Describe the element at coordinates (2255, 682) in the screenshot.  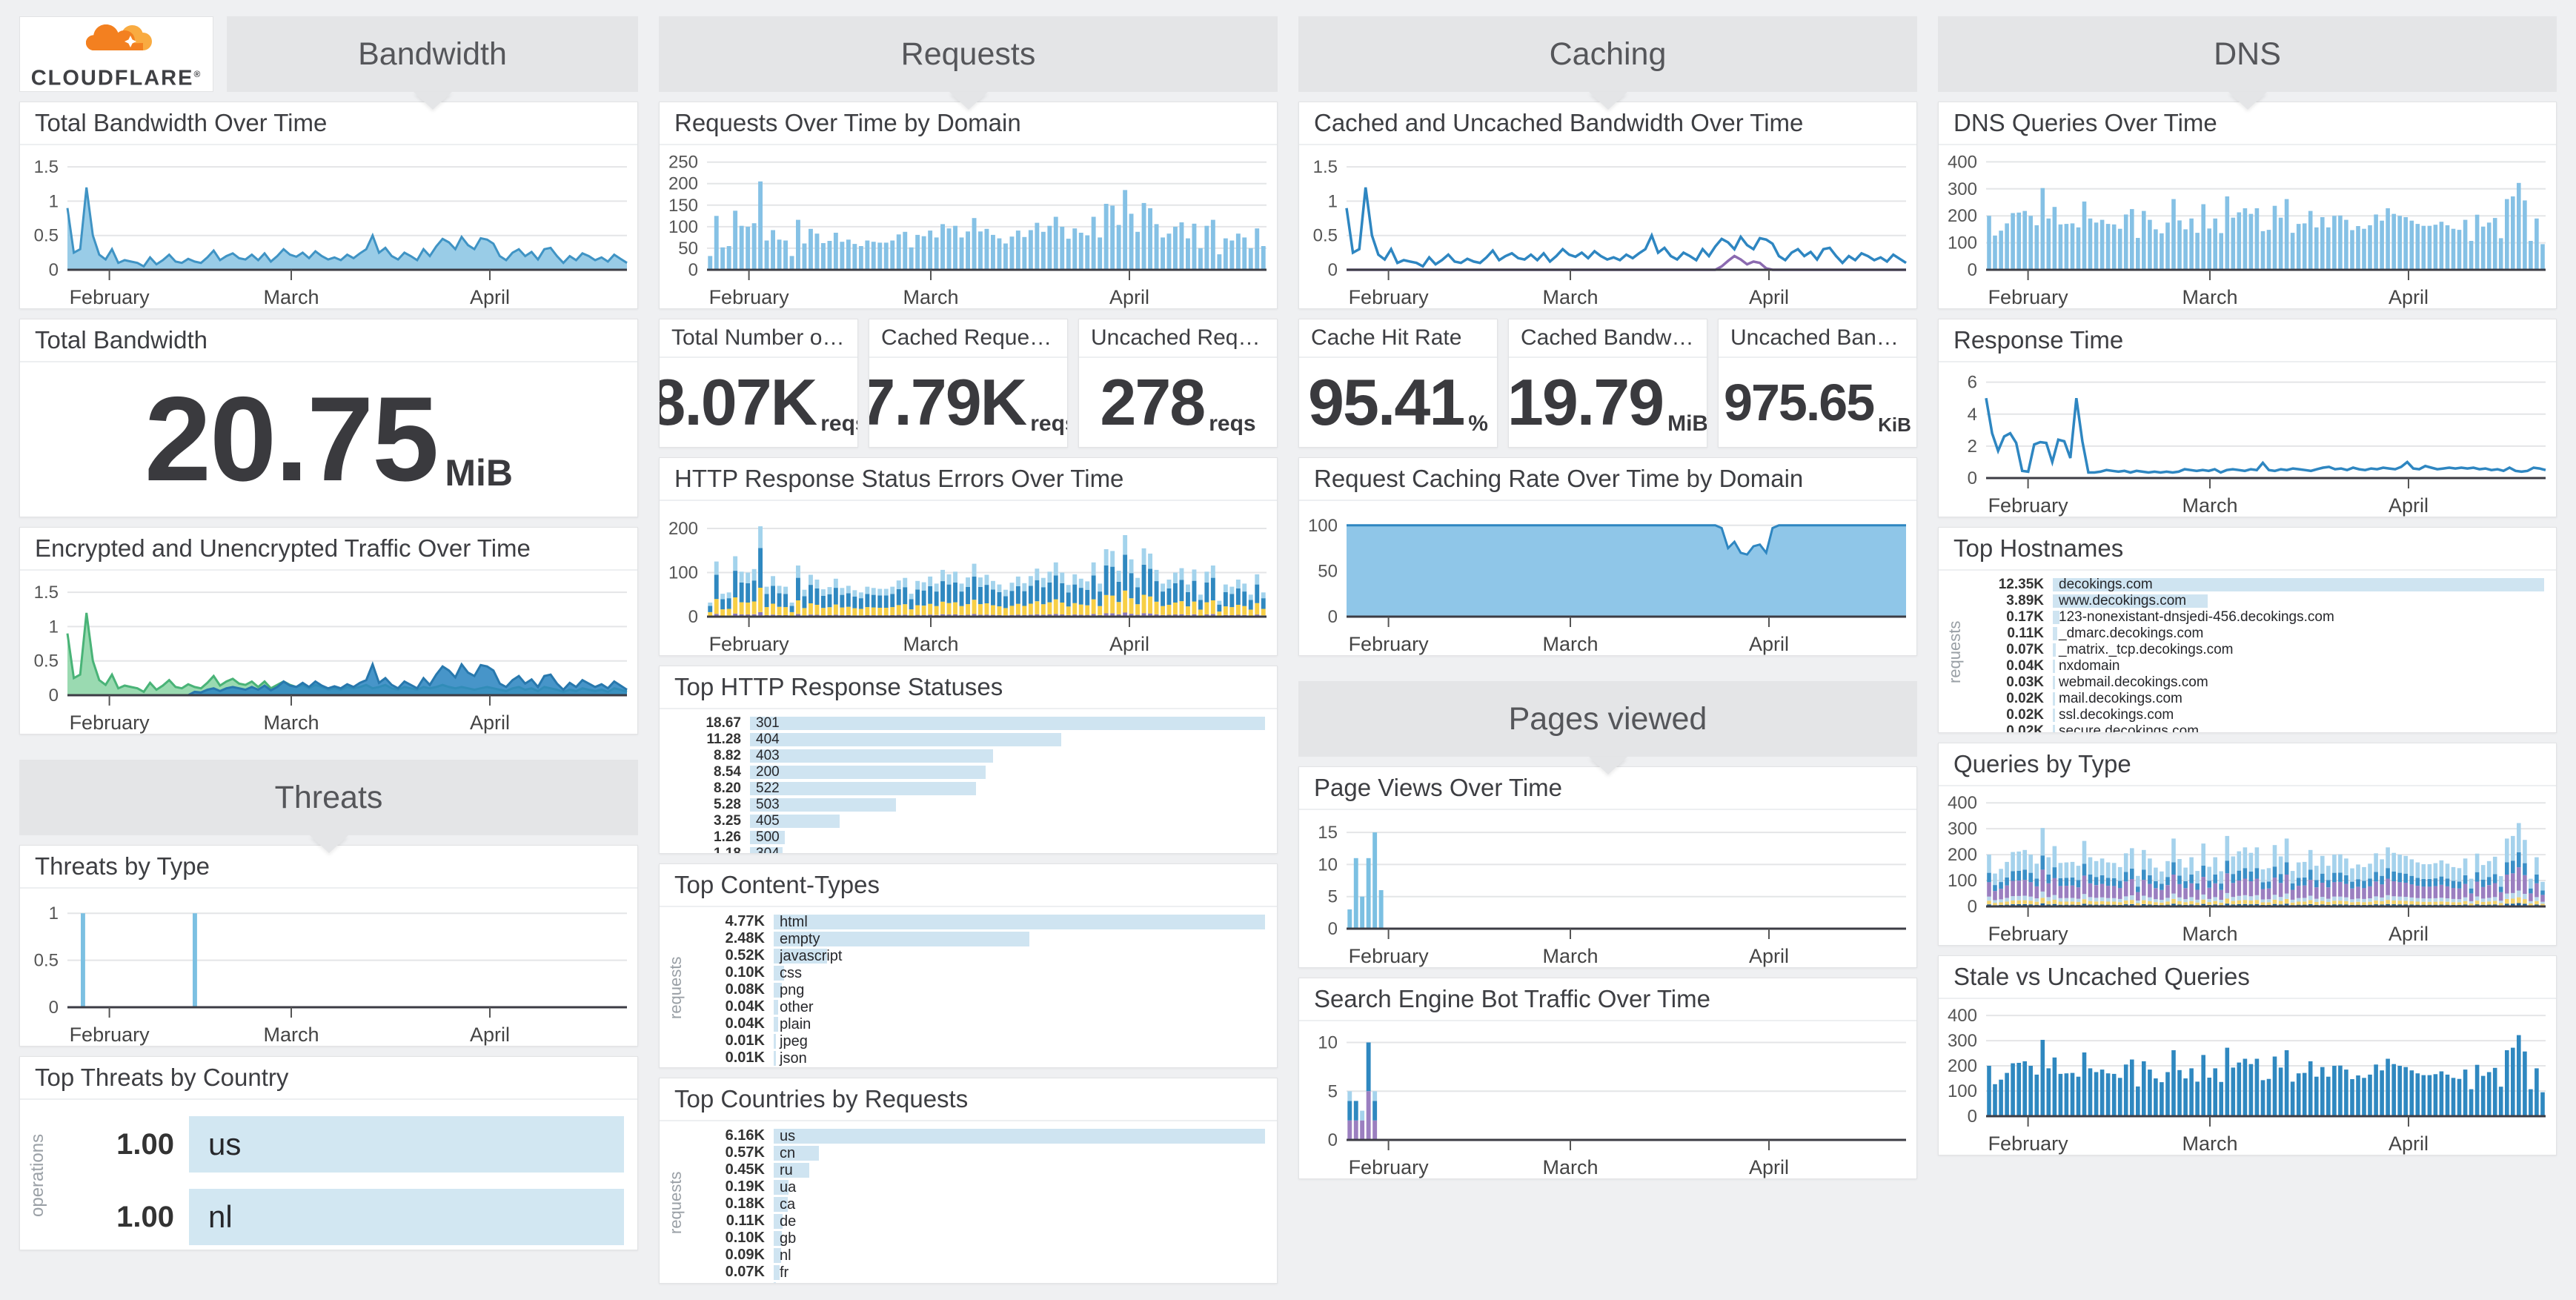
I see `list-row: 0.03K webmail.decokings.com` at that location.